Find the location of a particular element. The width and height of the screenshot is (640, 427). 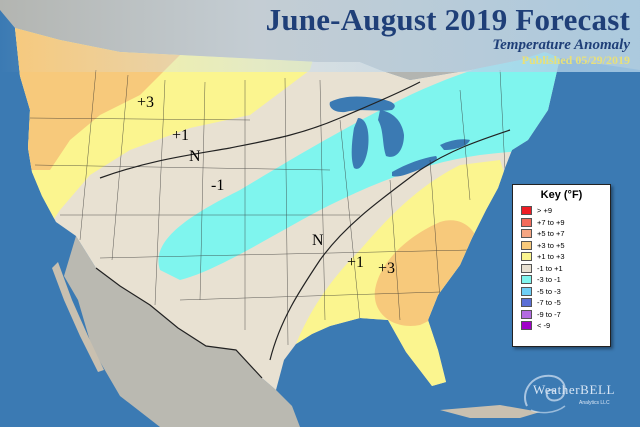

published-date: Published 05/29/2019 is located at coordinates (575, 60).